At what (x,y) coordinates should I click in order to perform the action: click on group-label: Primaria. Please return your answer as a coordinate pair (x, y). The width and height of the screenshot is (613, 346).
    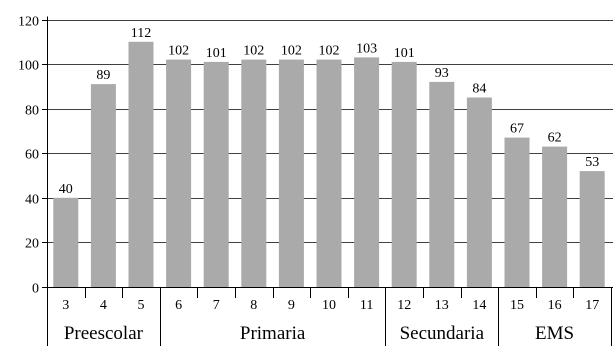
    Looking at the image, I should click on (273, 333).